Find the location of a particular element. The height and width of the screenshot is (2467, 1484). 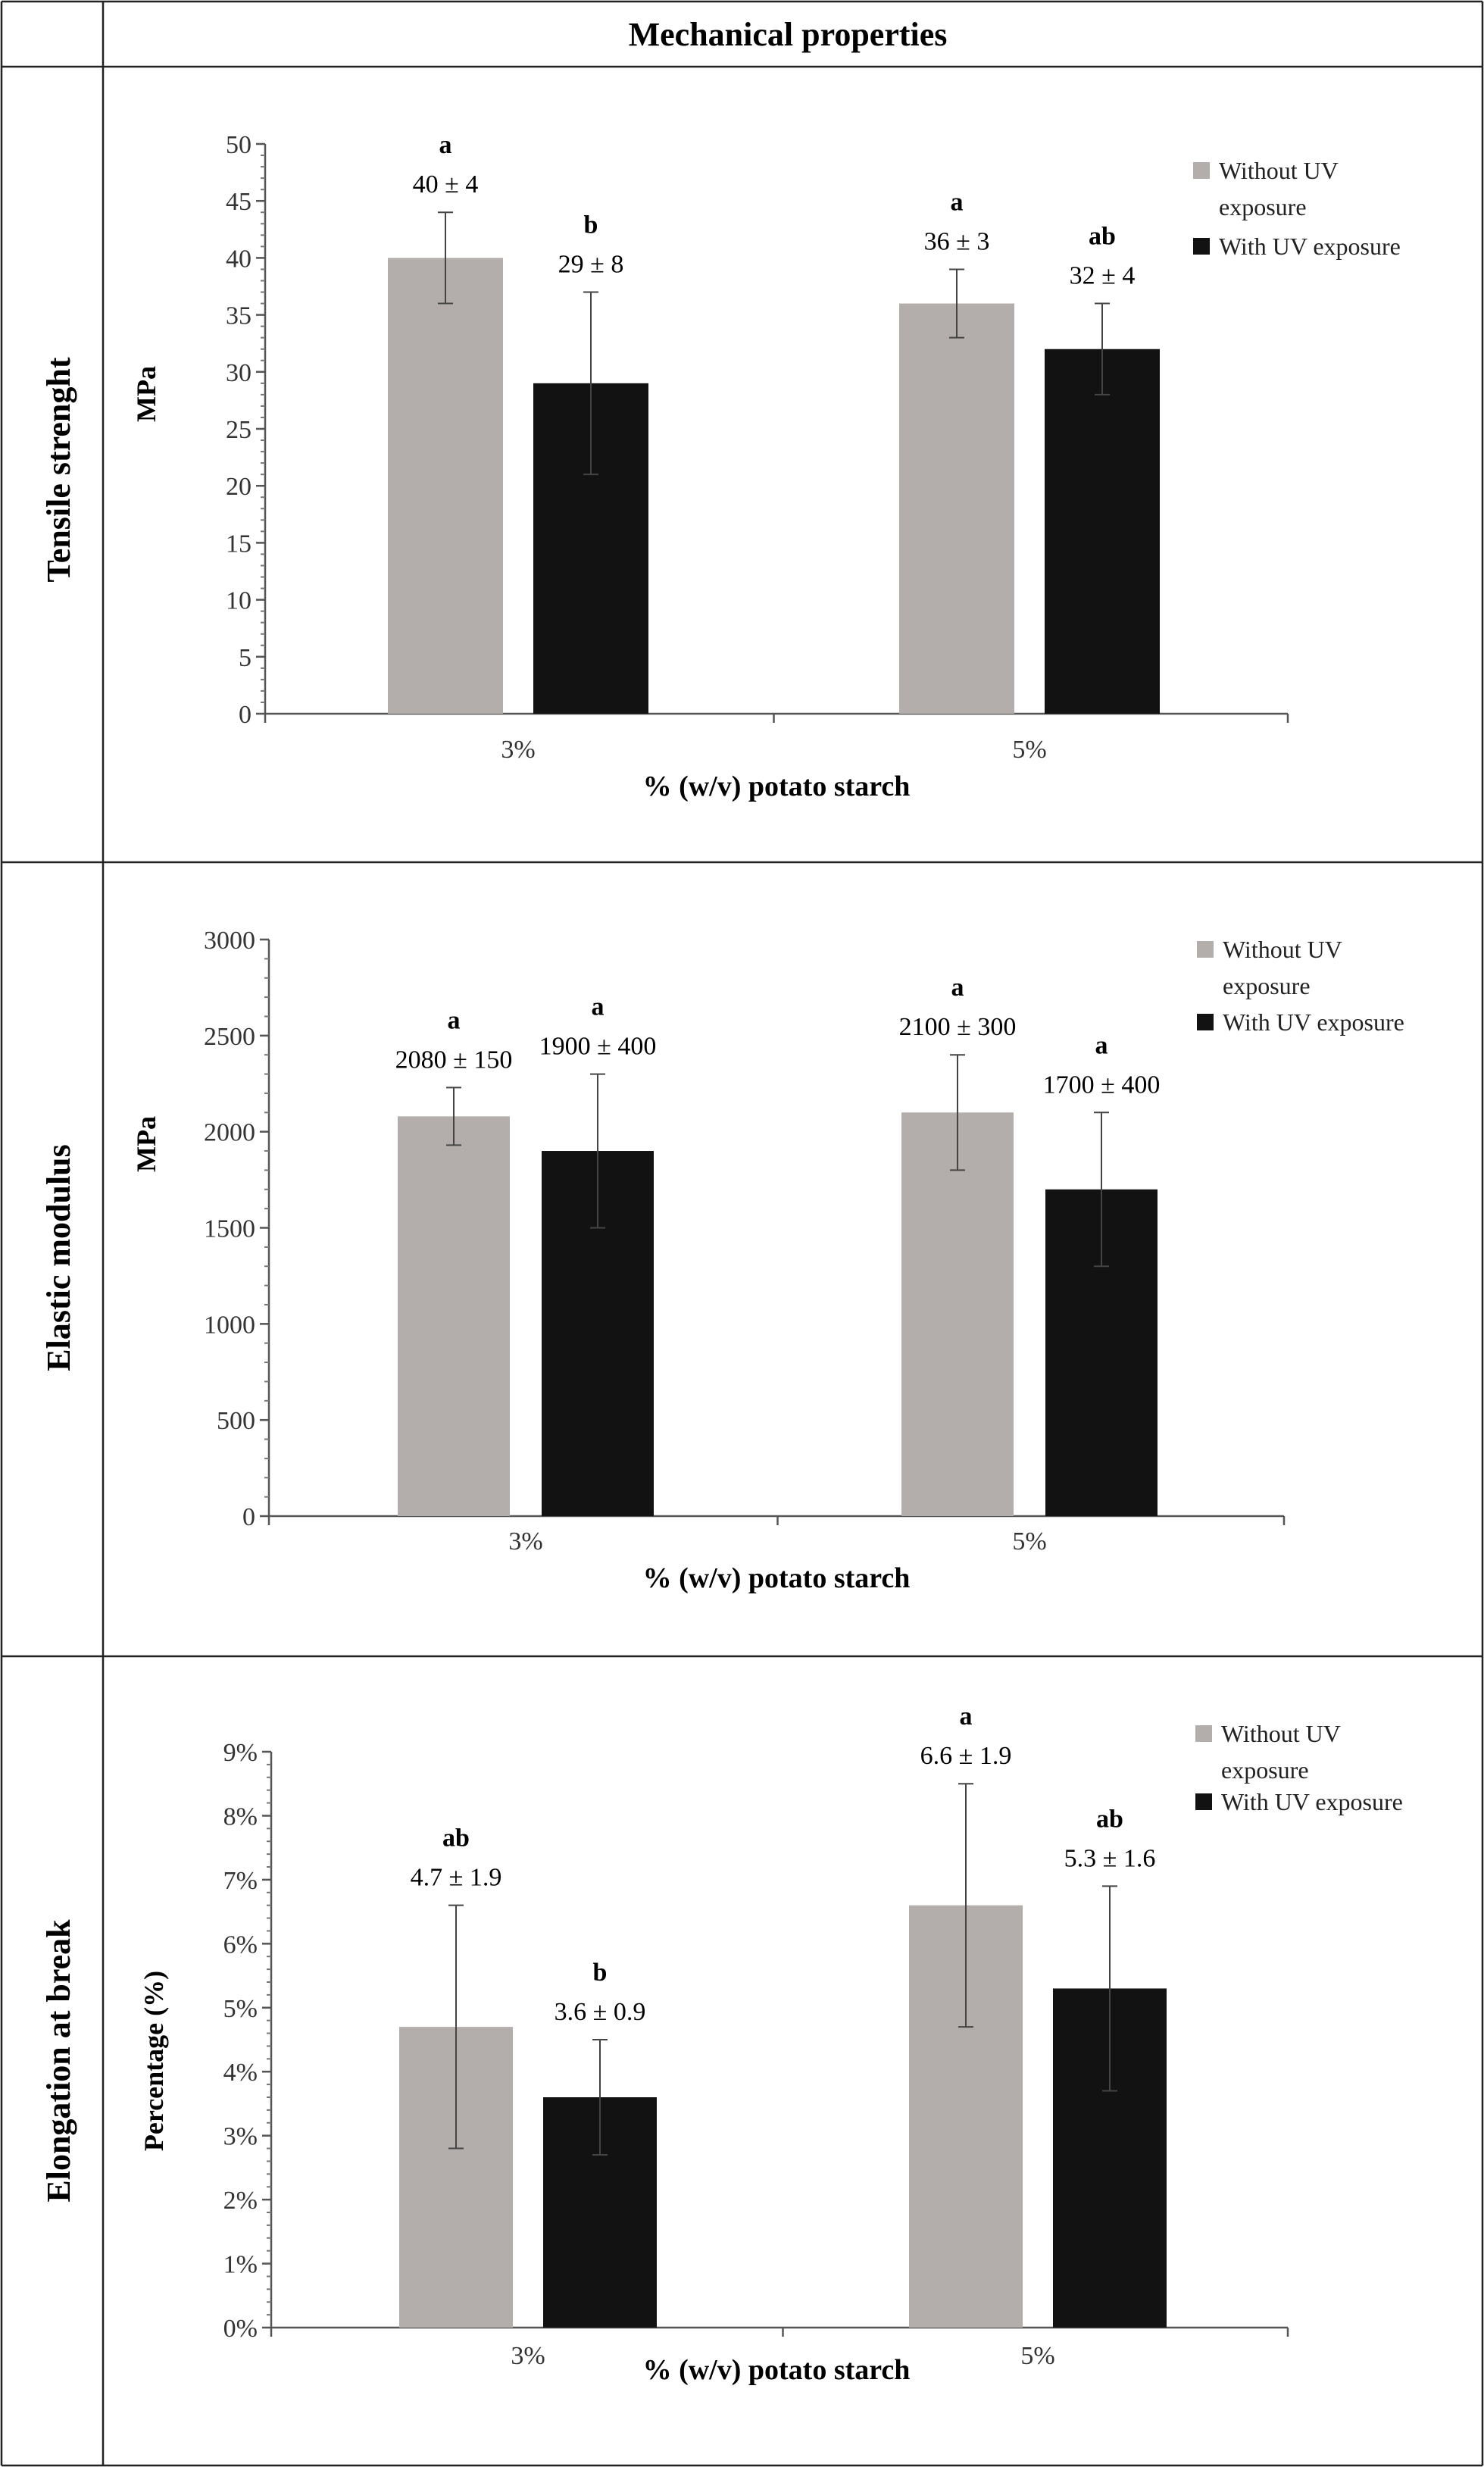

row-label-elongation: Elongation at break is located at coordinates (58, 2061).